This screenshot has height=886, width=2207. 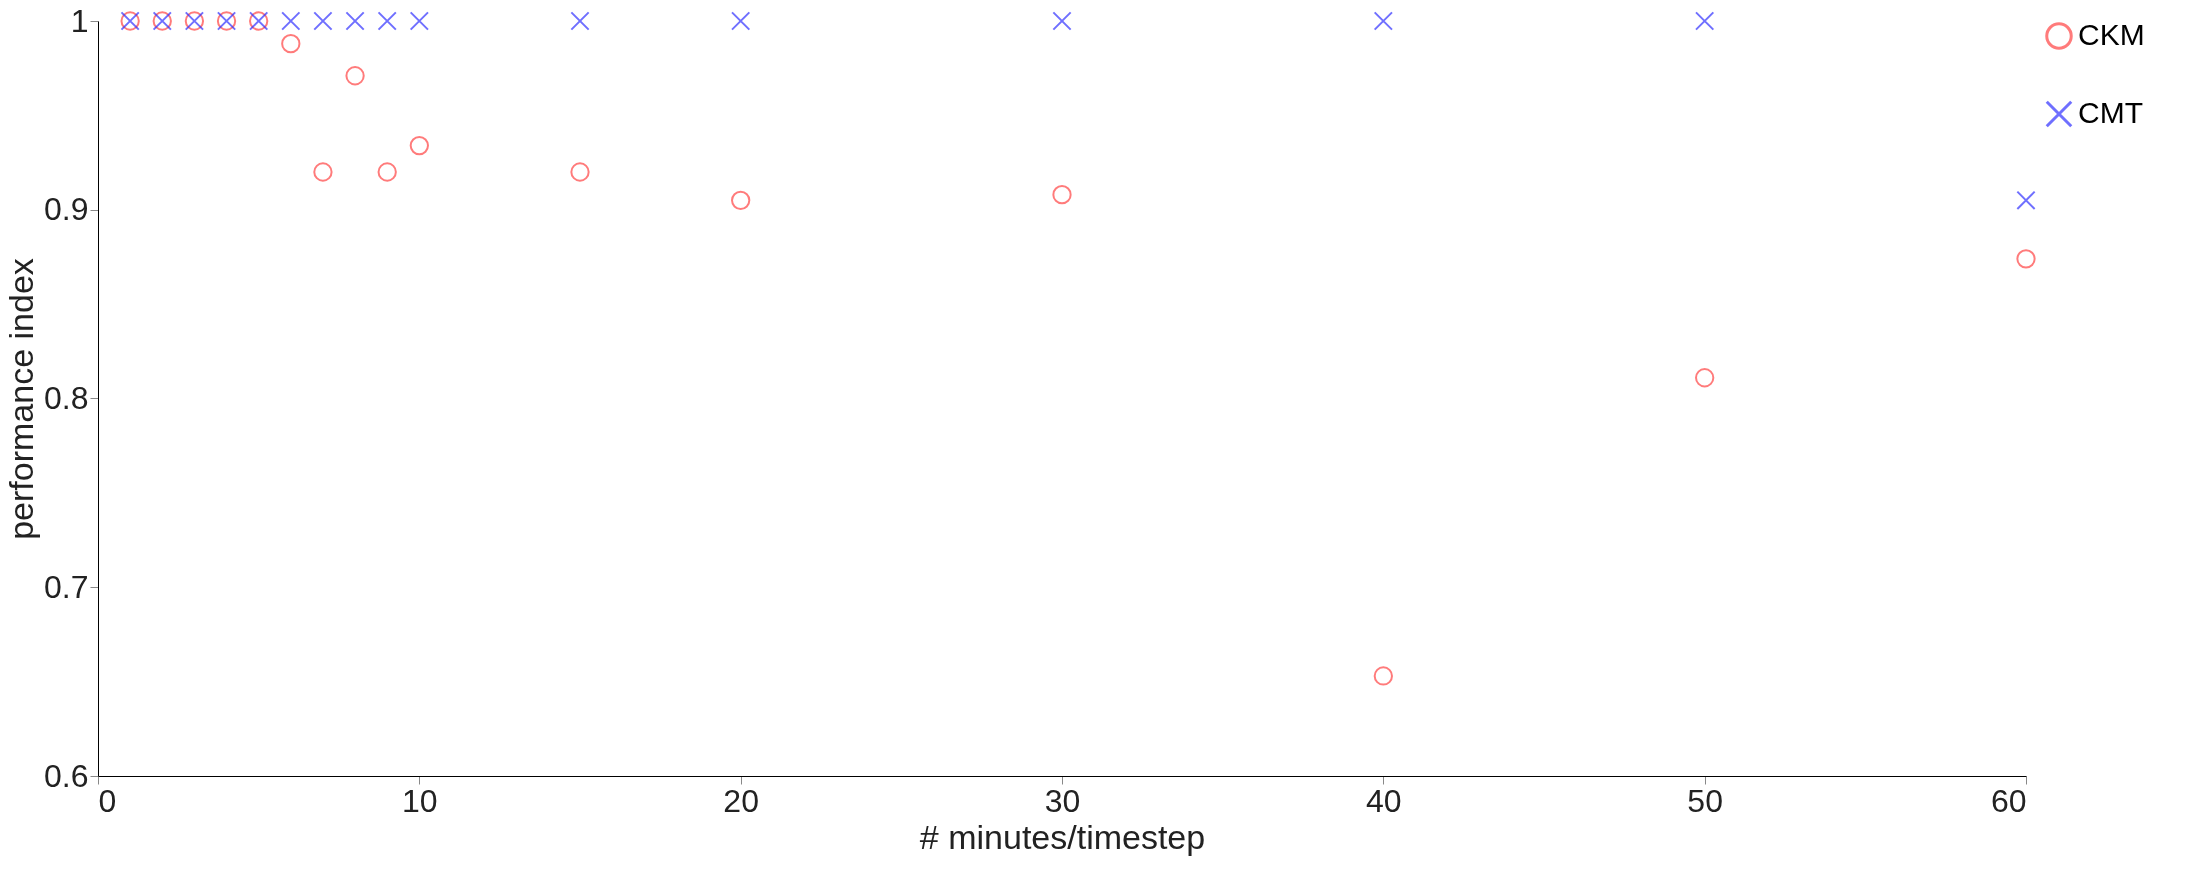 What do you see at coordinates (1705, 800) in the screenshot?
I see `x-tick-label: 50` at bounding box center [1705, 800].